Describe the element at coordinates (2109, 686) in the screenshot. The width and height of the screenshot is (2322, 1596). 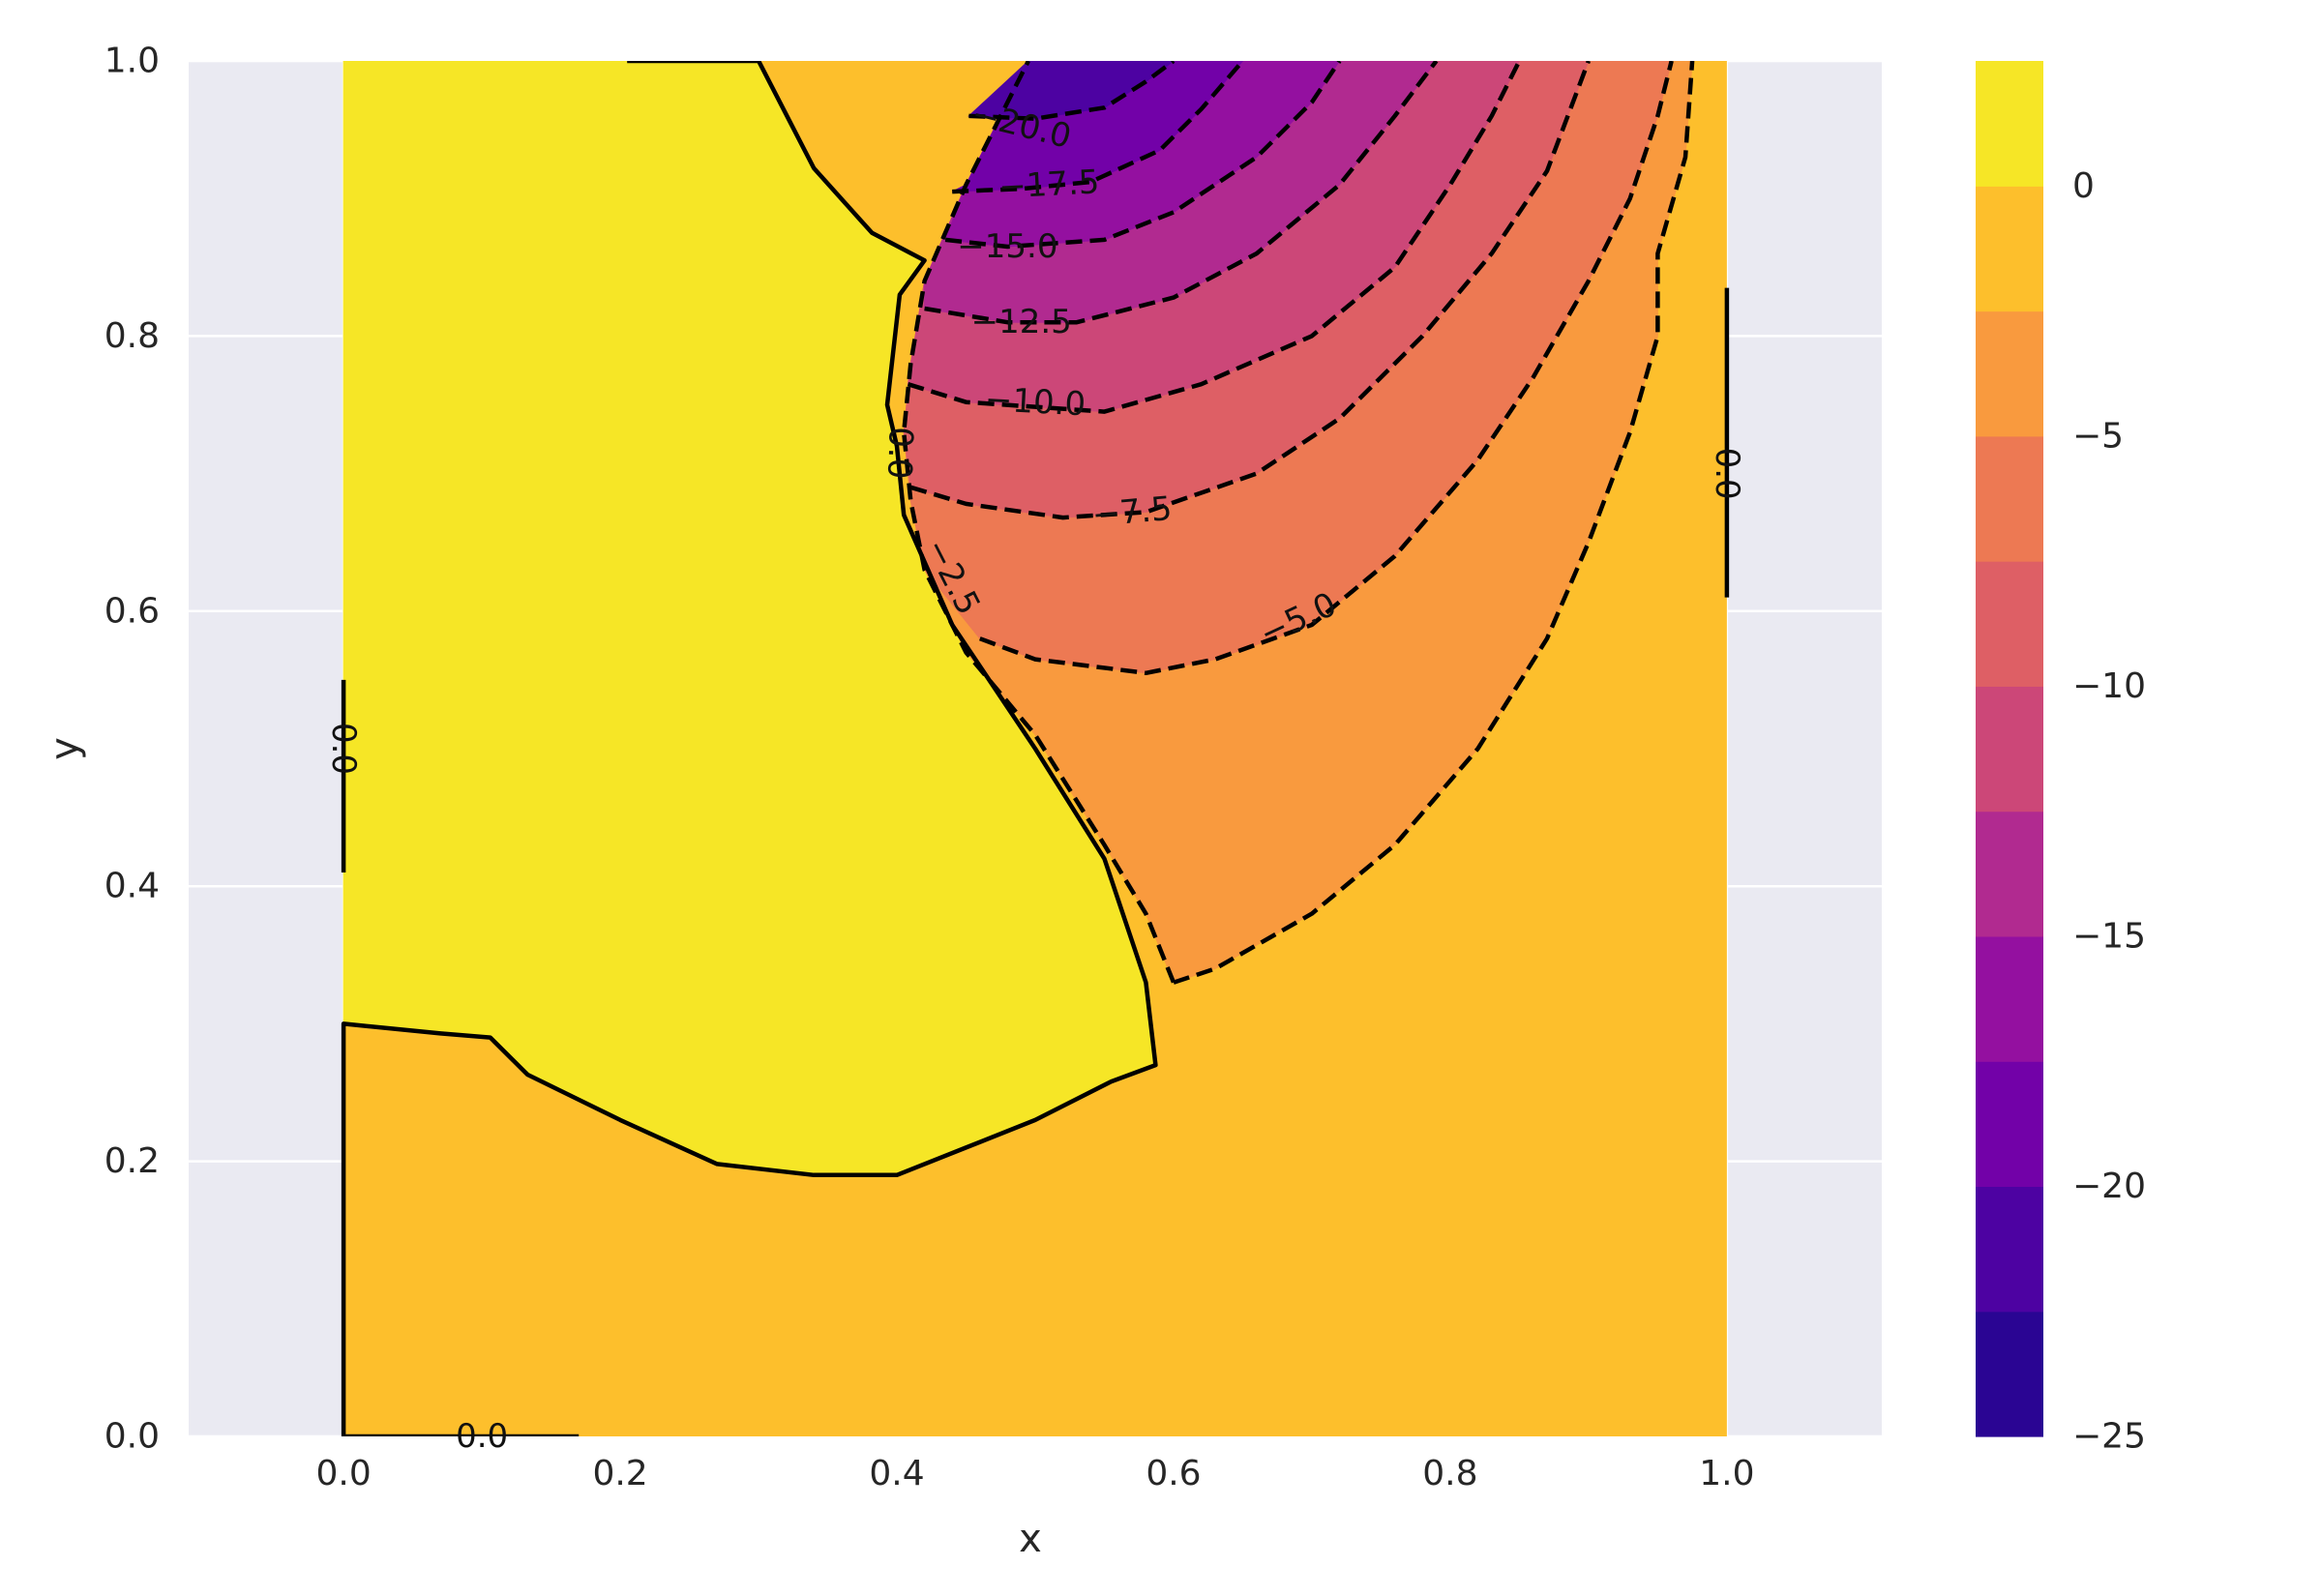
I see `colorbar-tick-label-2: −10` at that location.